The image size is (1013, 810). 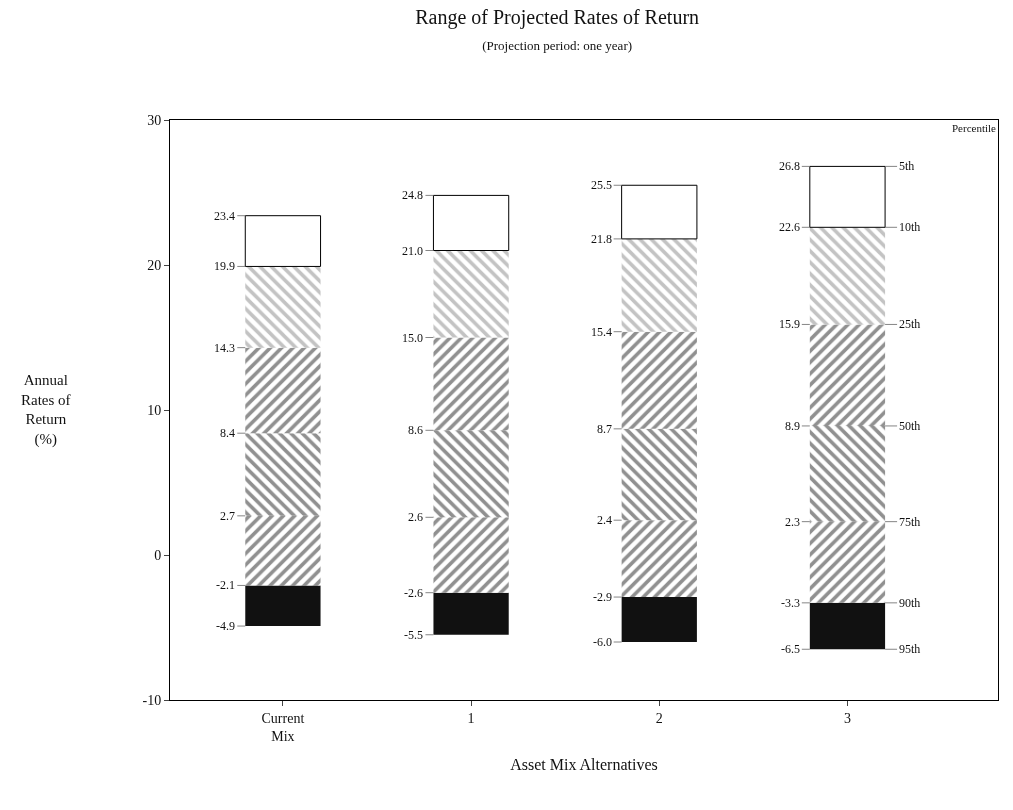 I want to click on annotation: -6.0, so click(x=602, y=642).